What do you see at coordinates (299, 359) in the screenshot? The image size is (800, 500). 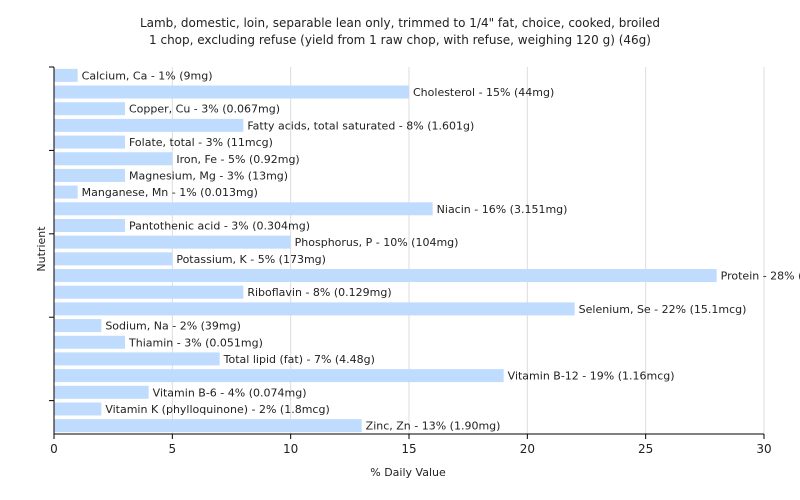 I see `bar-label: Total lipid (fat) - 7% (4.48g)` at bounding box center [299, 359].